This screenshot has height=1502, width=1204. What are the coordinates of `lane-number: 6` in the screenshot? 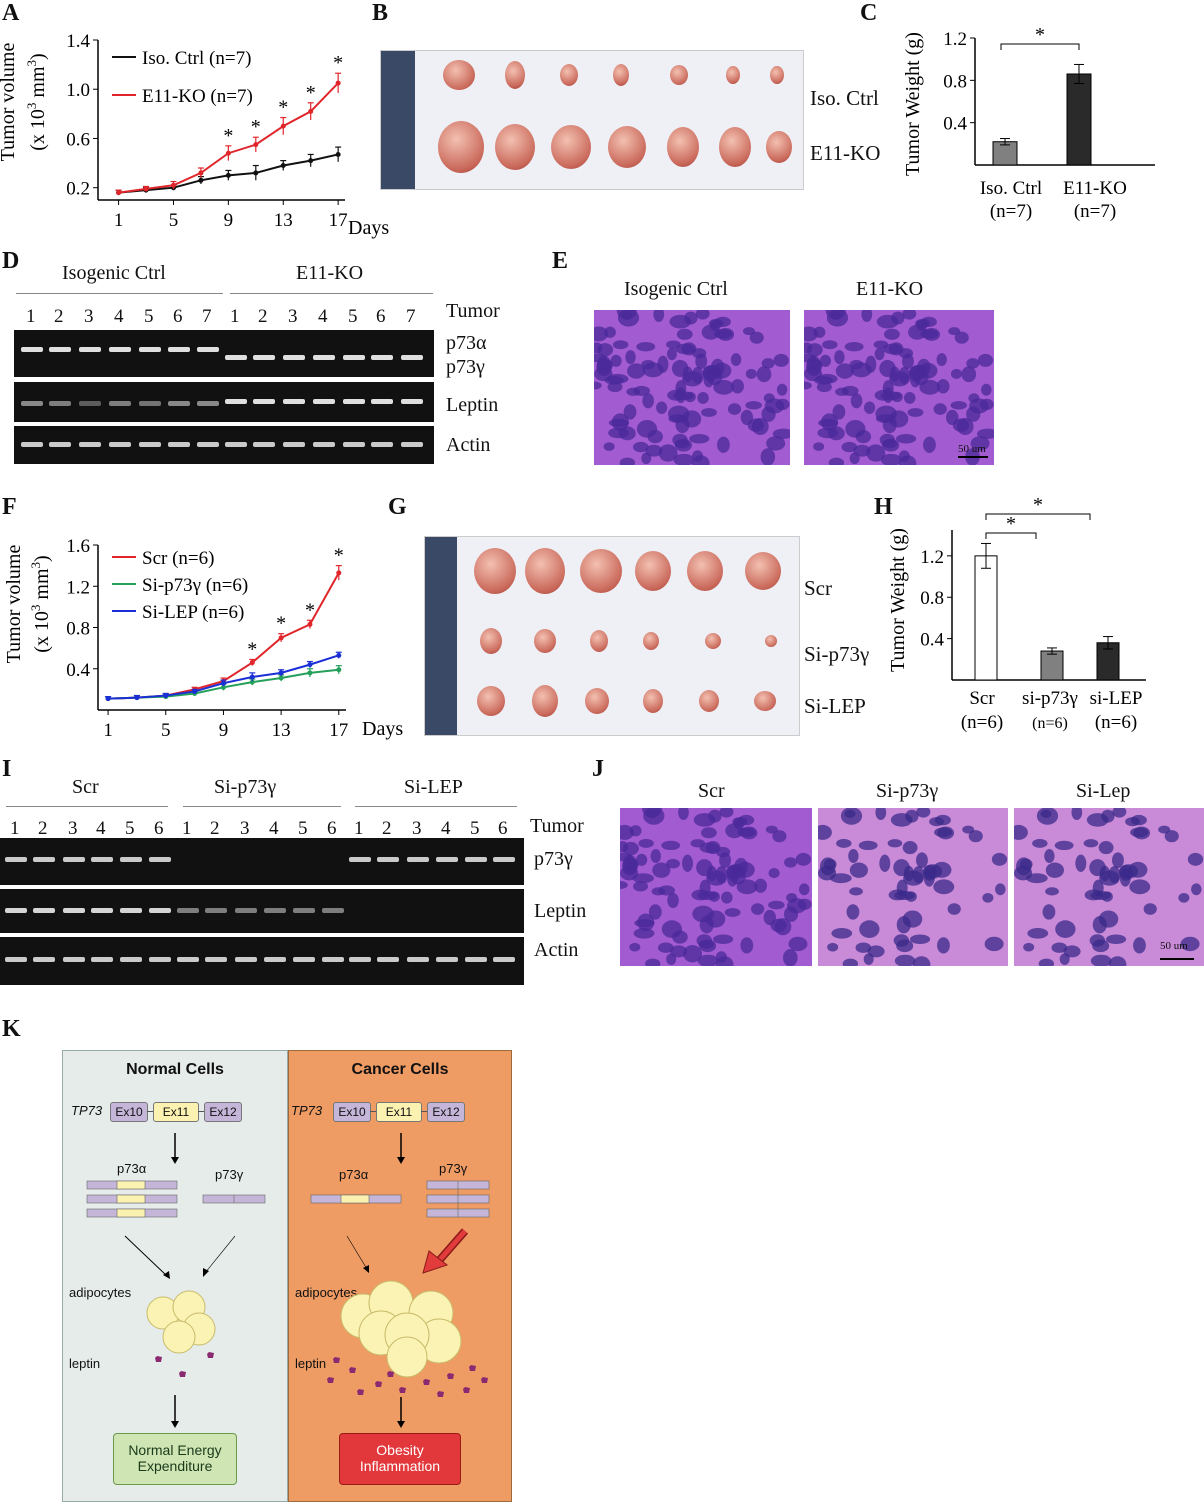 It's located at (159, 828).